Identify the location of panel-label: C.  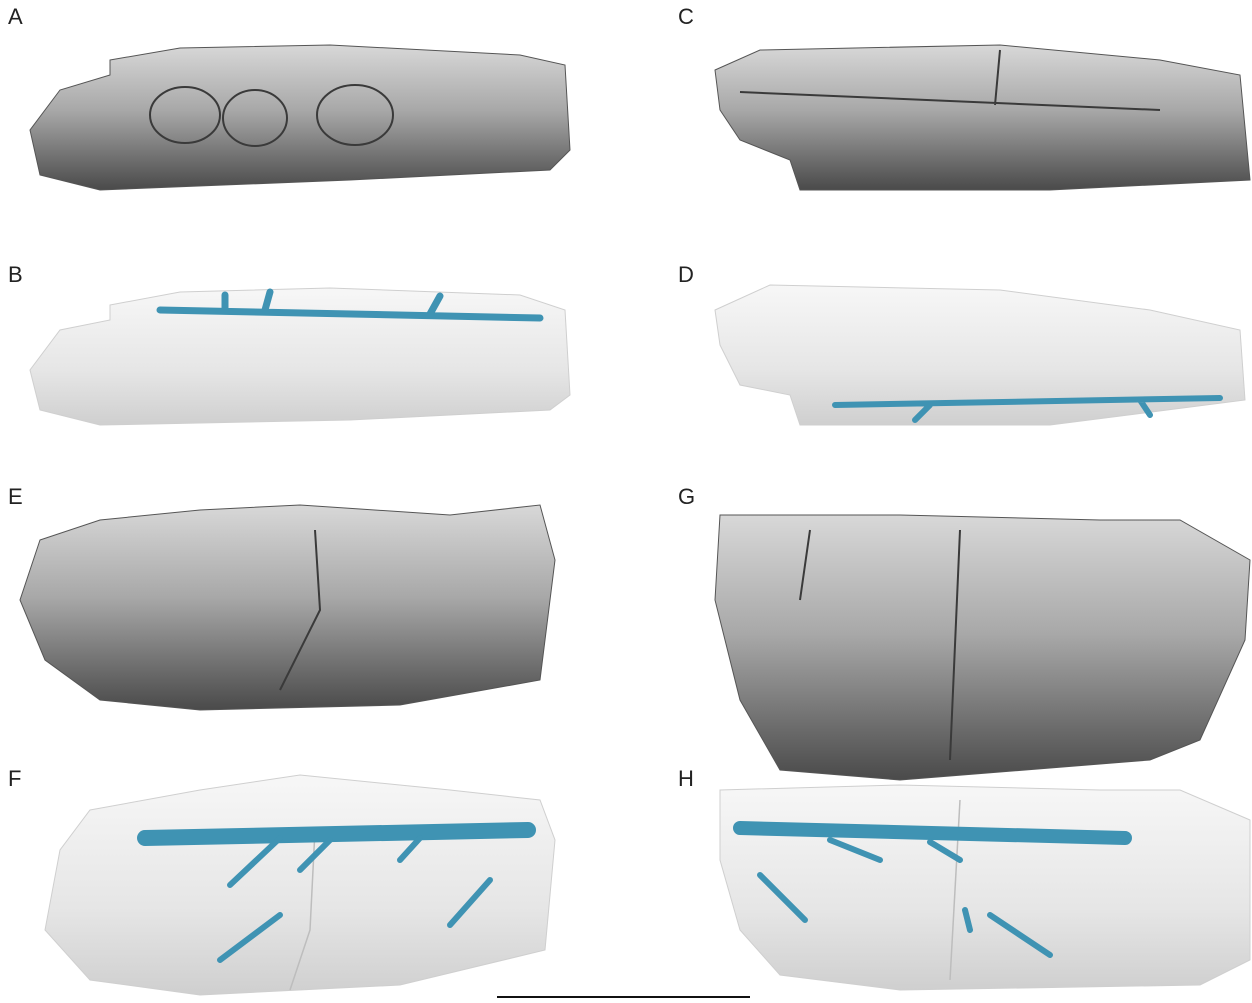
(686, 16).